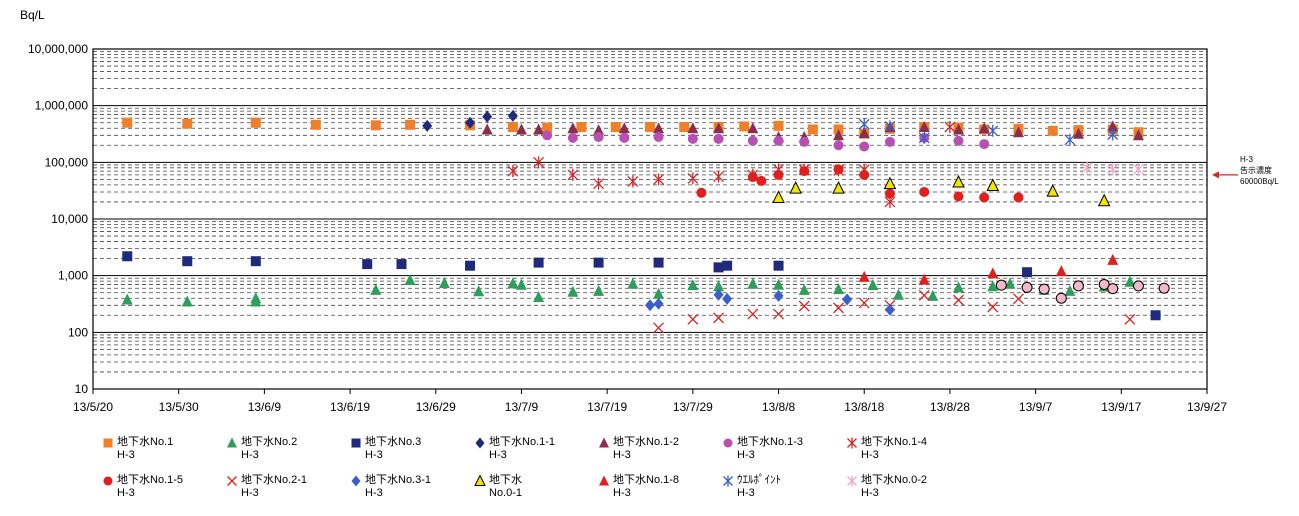 The height and width of the screenshot is (516, 1299). I want to click on legend-name: 地下水No.2-1, so click(274, 480).